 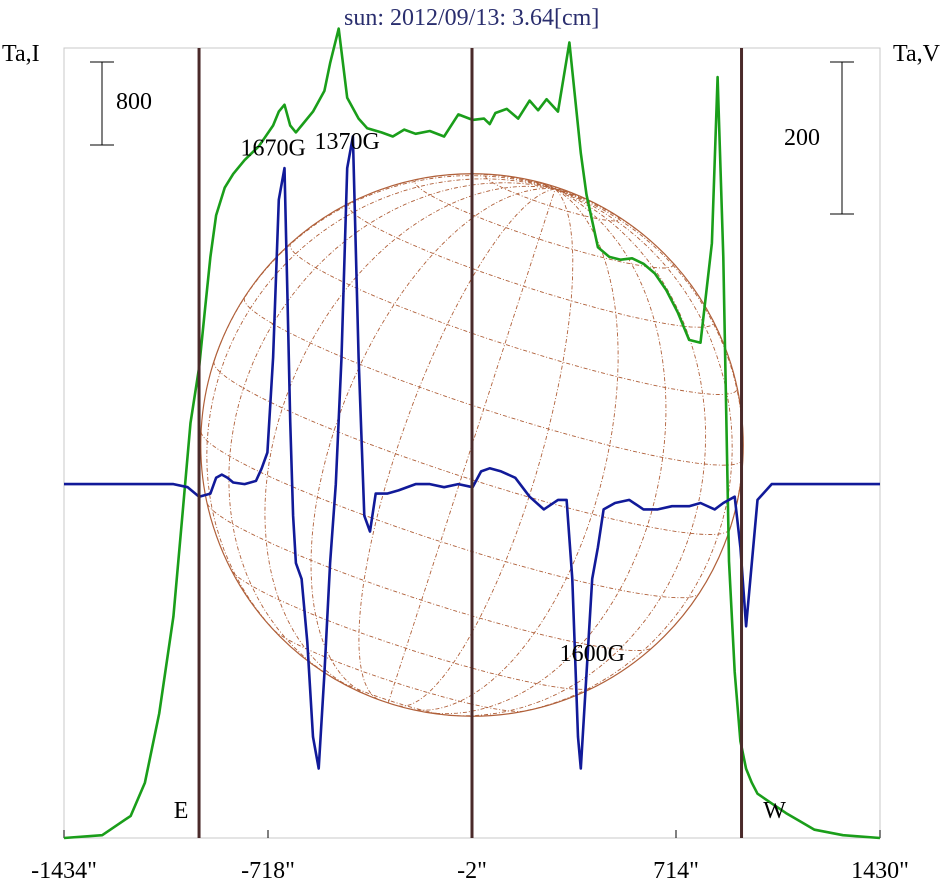 What do you see at coordinates (272, 148) in the screenshot?
I see `peak-annotation: 1670G` at bounding box center [272, 148].